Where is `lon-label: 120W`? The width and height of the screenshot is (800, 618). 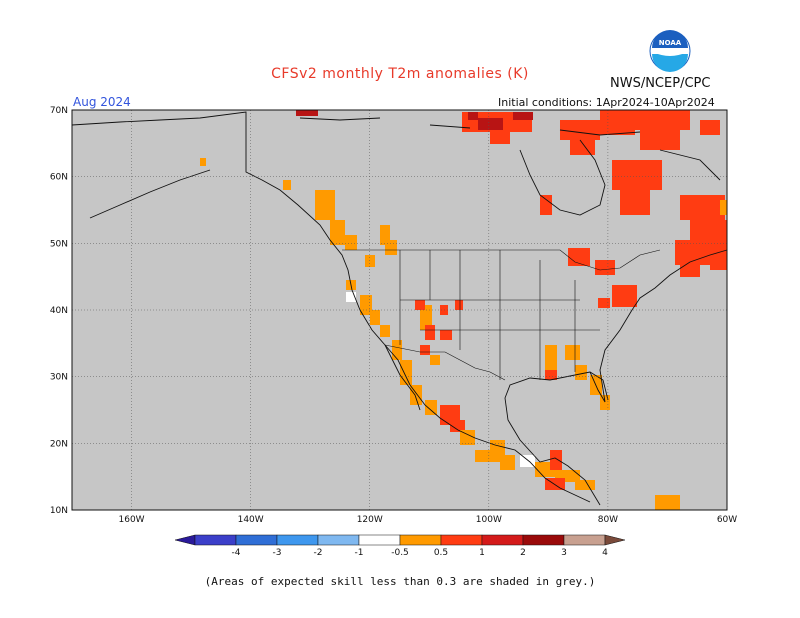
lon-label: 120W is located at coordinates (370, 520).